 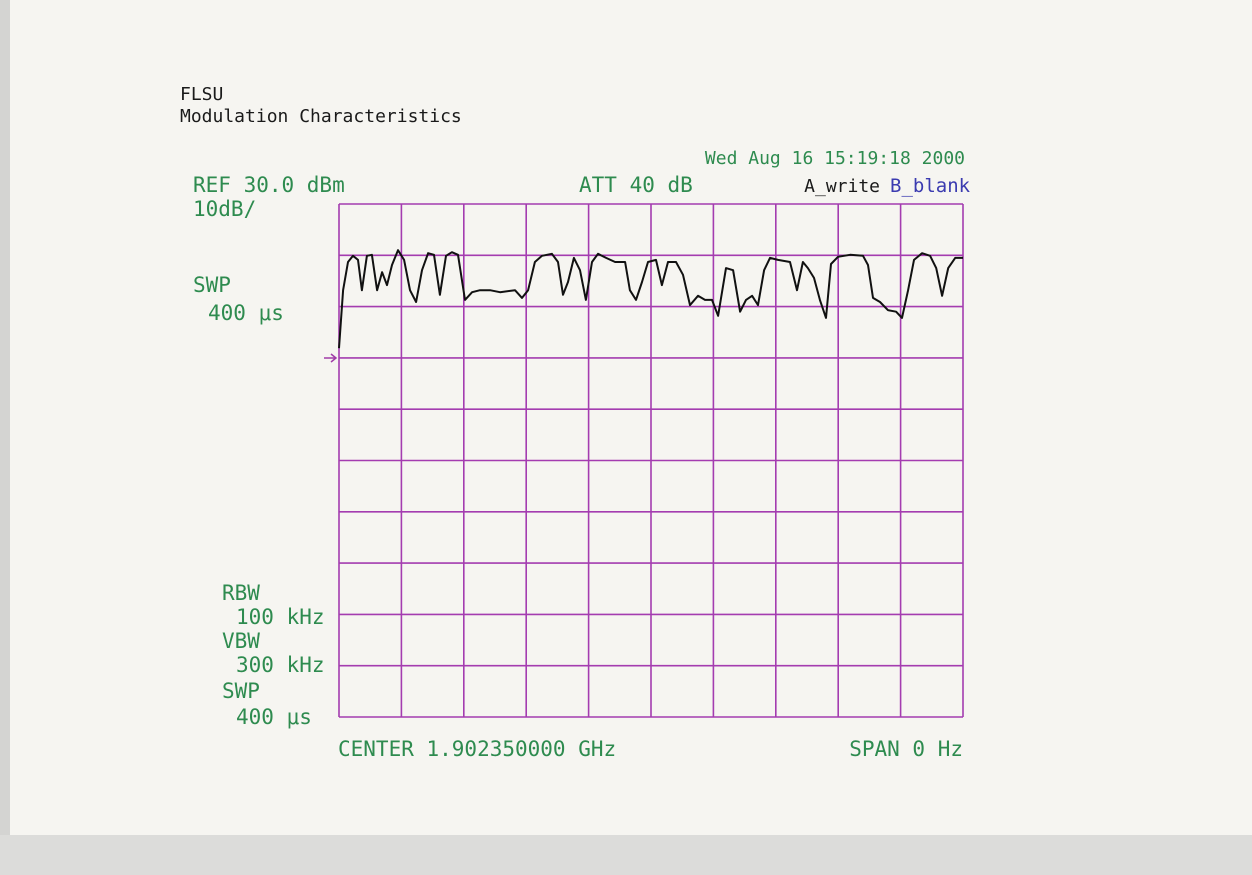 I want to click on ref-level: REF 30.0 dBm, so click(x=269, y=185).